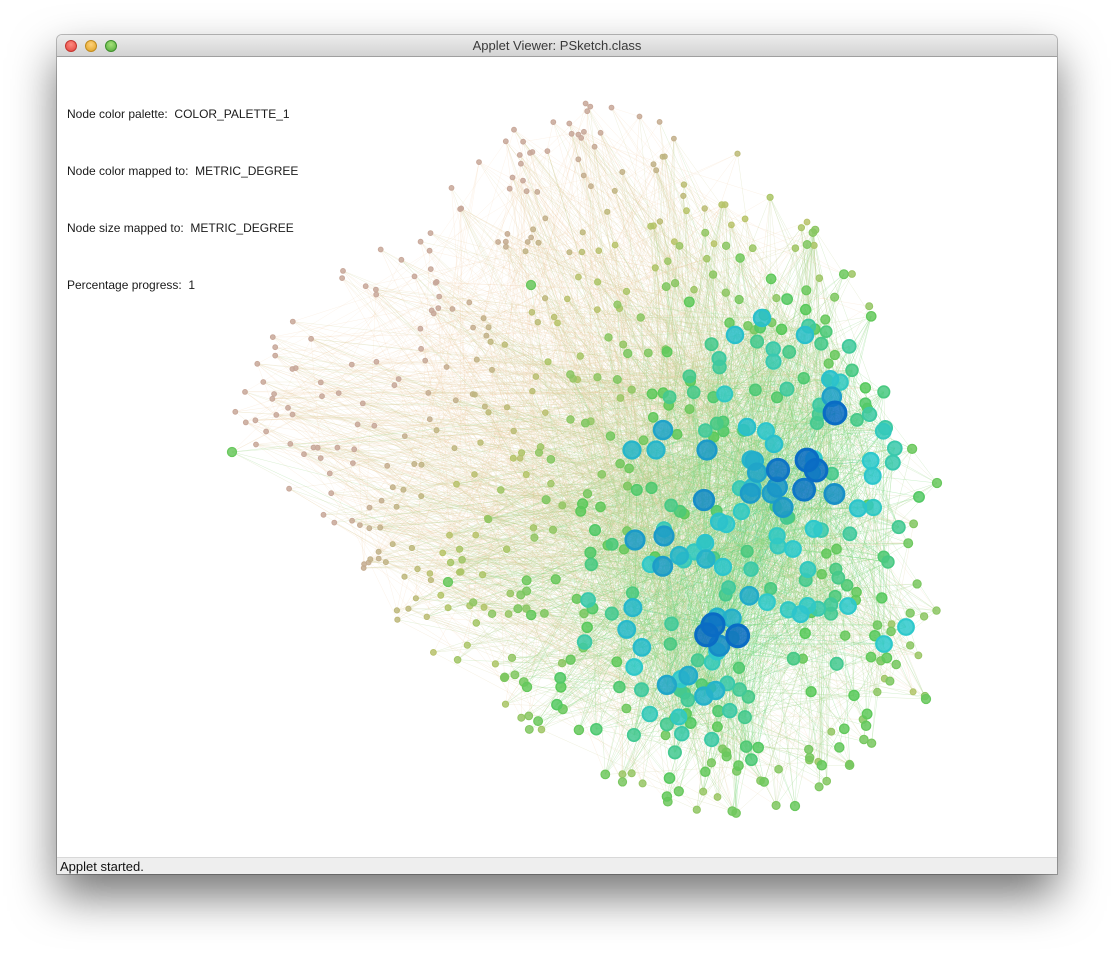 The height and width of the screenshot is (953, 1114). Describe the element at coordinates (247, 171) in the screenshot. I see `color-mapping-value: METRIC_DEGREE` at that location.